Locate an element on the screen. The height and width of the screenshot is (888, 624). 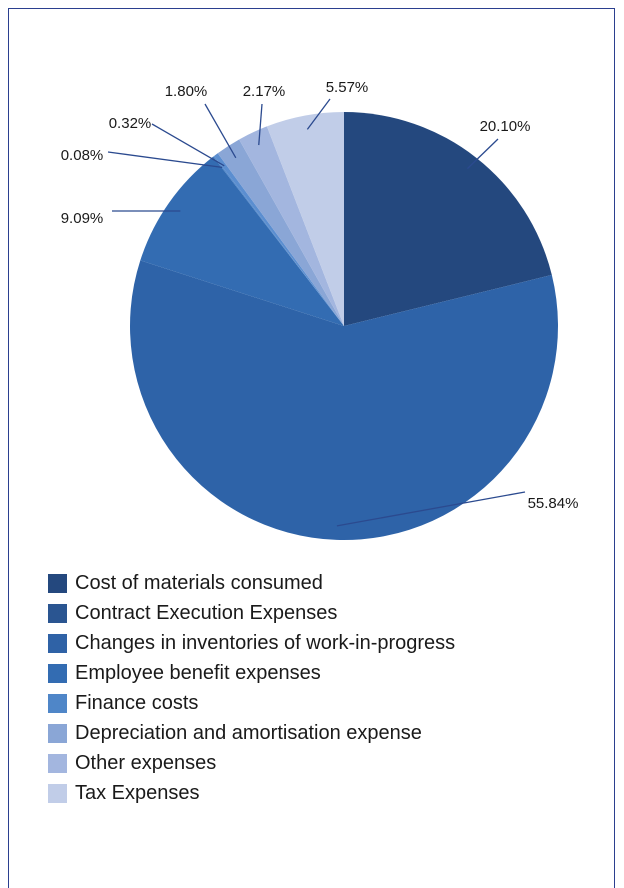
slice-label-9: 5.57% is located at coordinates (347, 87).